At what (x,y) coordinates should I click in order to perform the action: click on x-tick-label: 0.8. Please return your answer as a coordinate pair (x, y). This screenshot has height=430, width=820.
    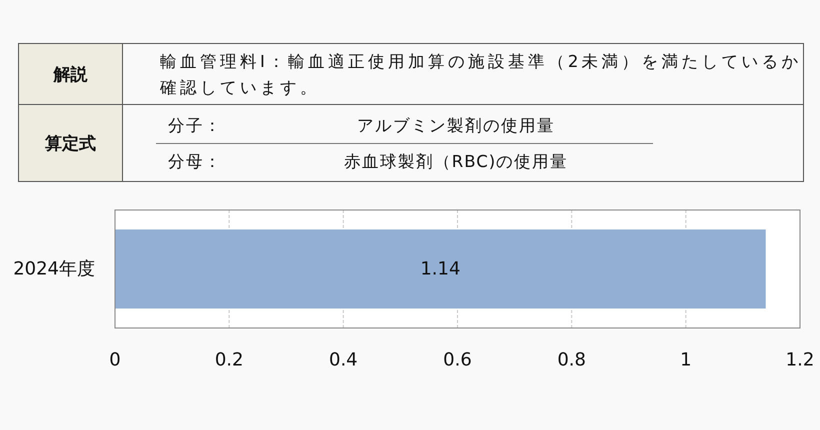
    Looking at the image, I should click on (571, 360).